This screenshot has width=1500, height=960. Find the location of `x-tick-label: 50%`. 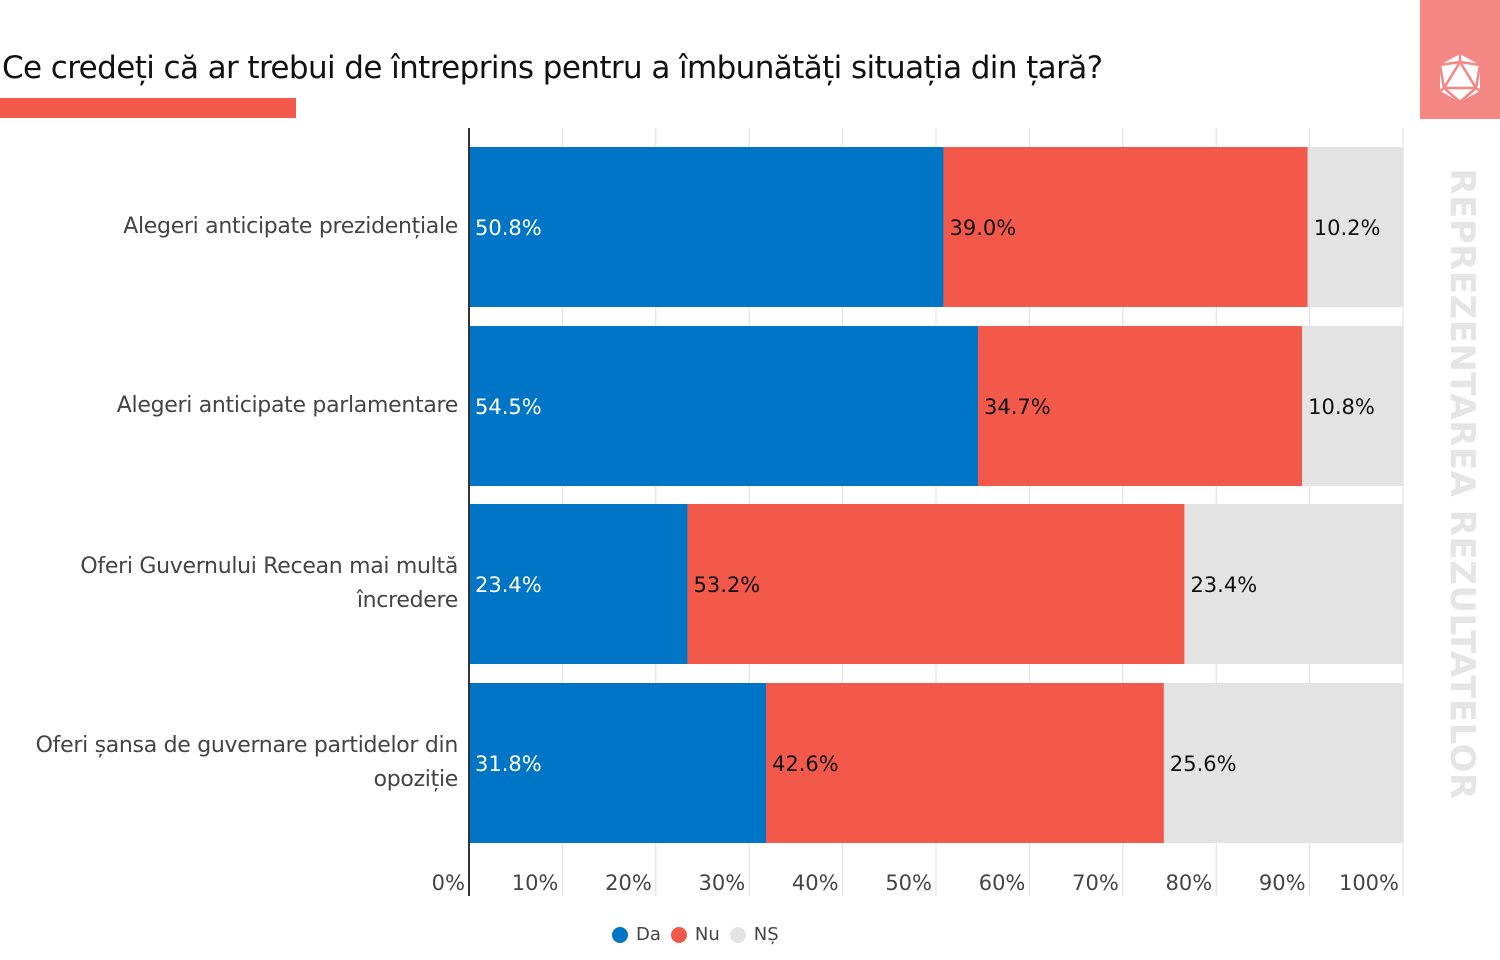

x-tick-label: 50% is located at coordinates (908, 883).